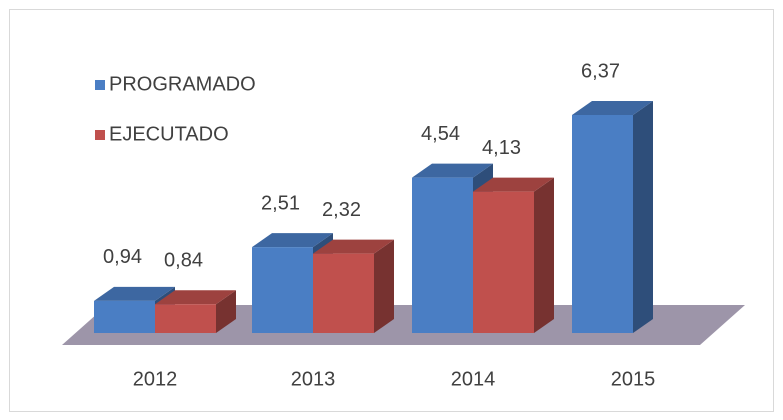 This screenshot has width=783, height=420. I want to click on data-label: 0,94, so click(122, 257).